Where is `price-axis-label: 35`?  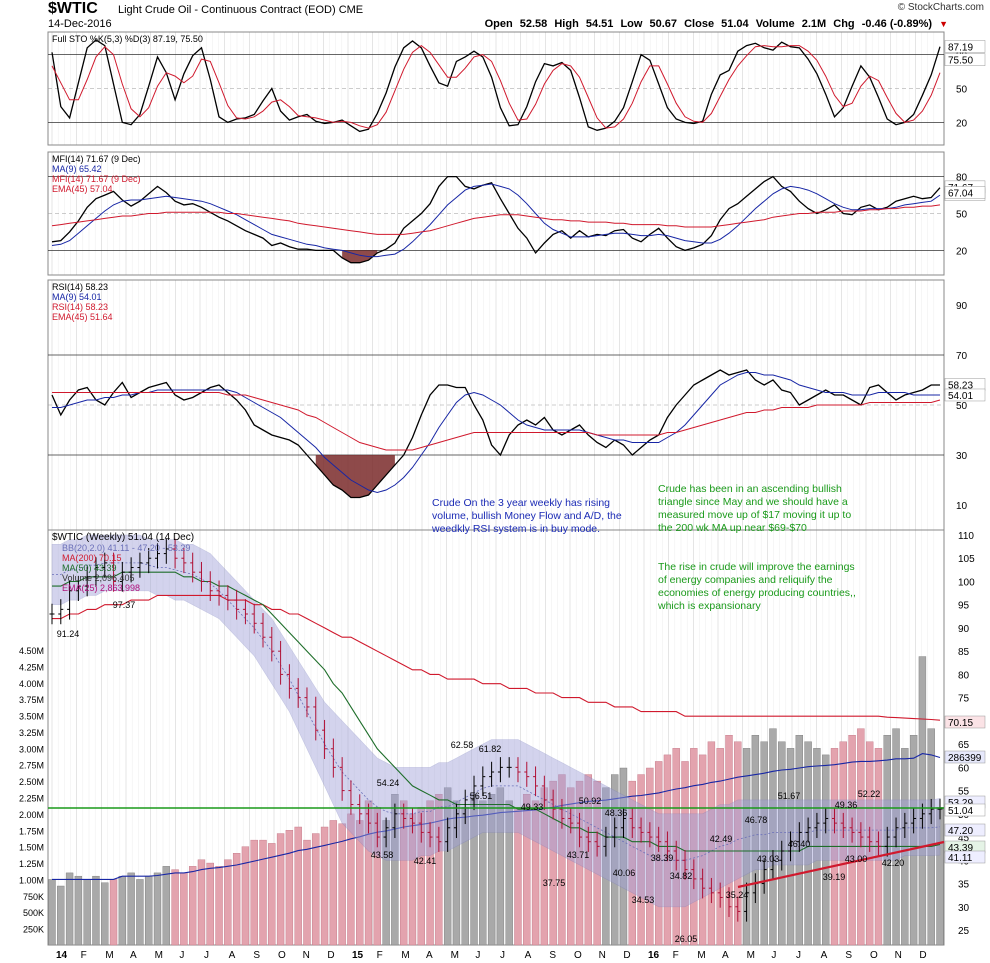 price-axis-label: 35 is located at coordinates (964, 885).